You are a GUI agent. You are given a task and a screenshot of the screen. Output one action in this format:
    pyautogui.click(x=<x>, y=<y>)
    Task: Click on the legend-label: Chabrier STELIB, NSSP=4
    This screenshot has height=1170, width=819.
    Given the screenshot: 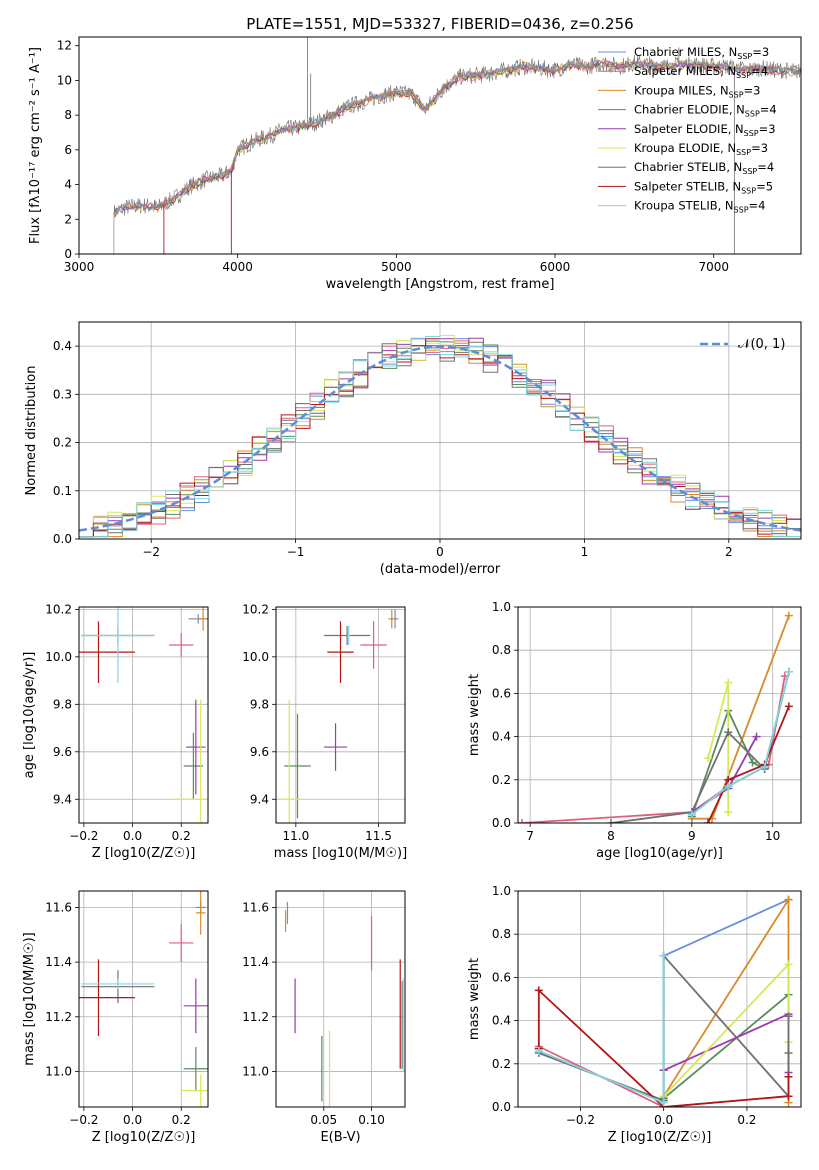 What is the action you would take?
    pyautogui.click(x=704, y=168)
    